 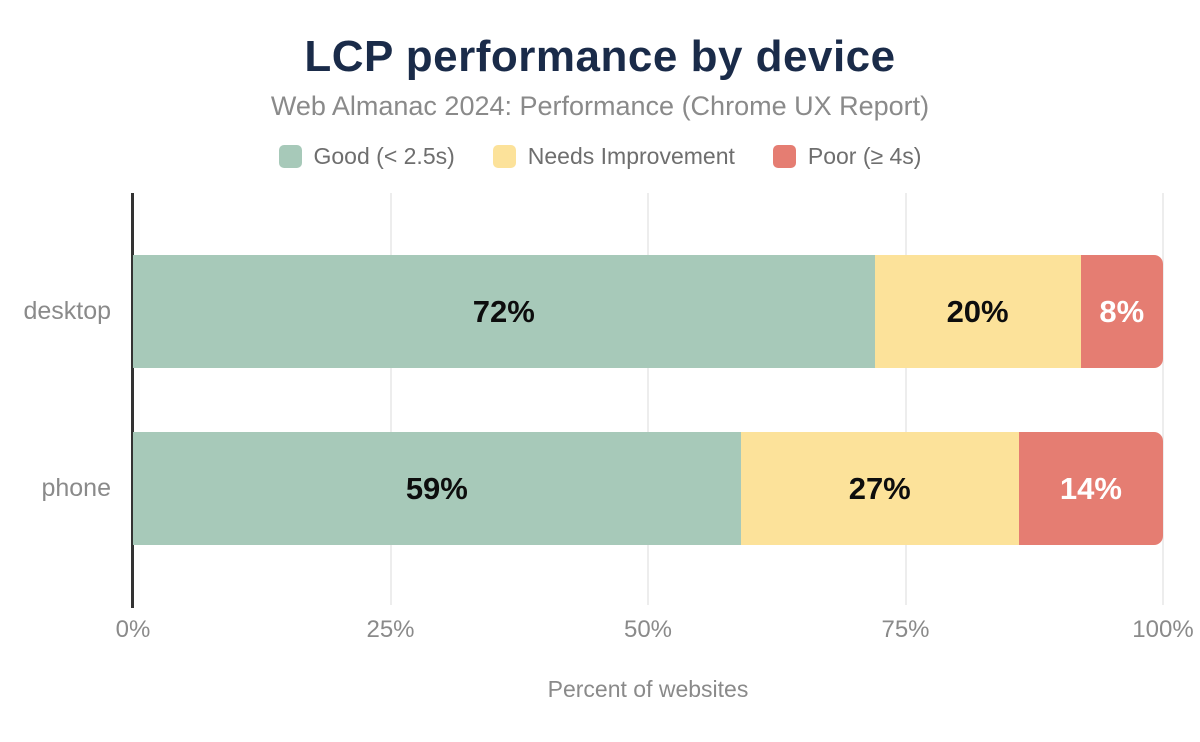 I want to click on segment-value-label: 72%, so click(x=503, y=311).